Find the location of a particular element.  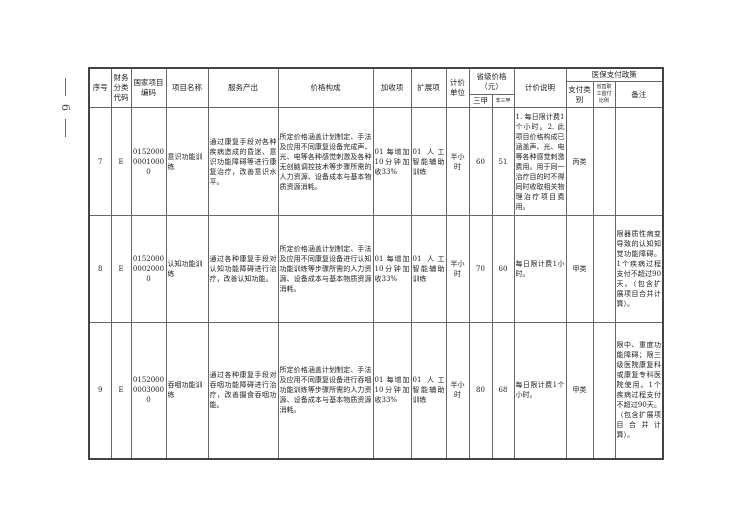

header-unit: 计价单位 is located at coordinates (457, 87).